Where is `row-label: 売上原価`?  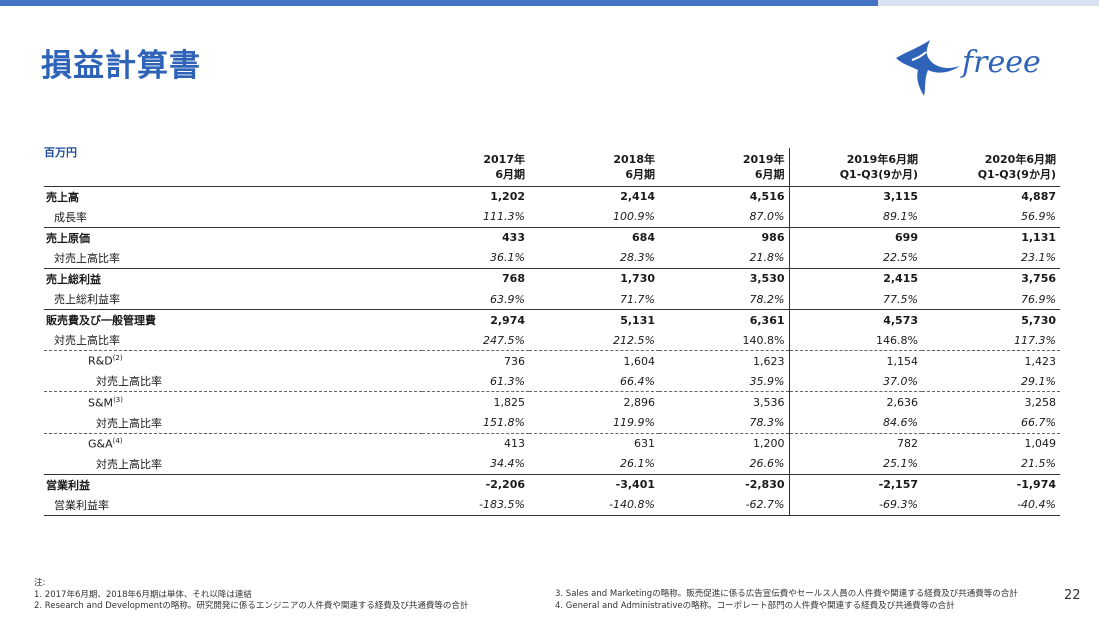
row-label: 売上原価 is located at coordinates (68, 238).